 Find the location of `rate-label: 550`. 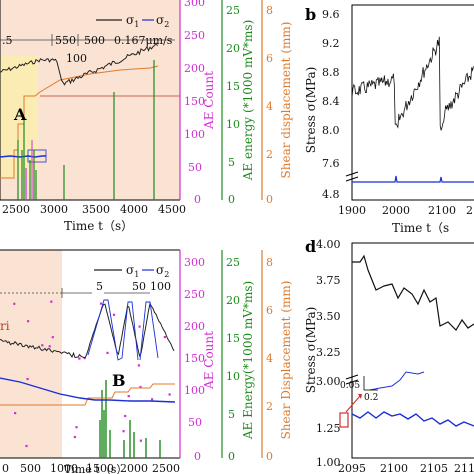

rate-label: 550 is located at coordinates (65, 40).